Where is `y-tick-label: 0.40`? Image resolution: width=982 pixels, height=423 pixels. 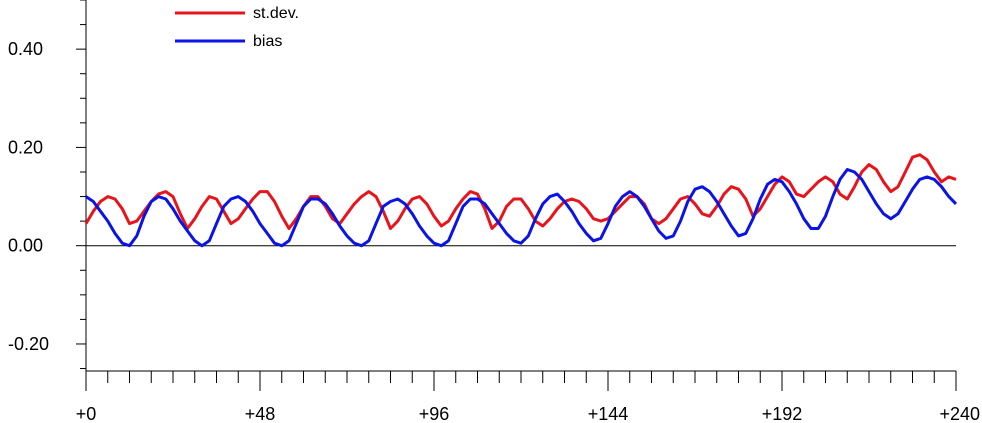 y-tick-label: 0.40 is located at coordinates (25, 49).